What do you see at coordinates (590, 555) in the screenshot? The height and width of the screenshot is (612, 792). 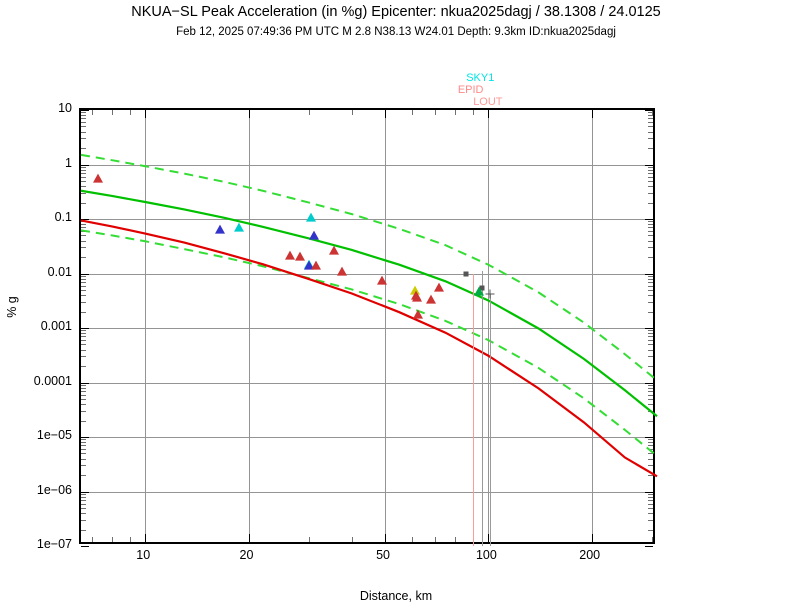 I see `x-axis-tick-label: 200` at bounding box center [590, 555].